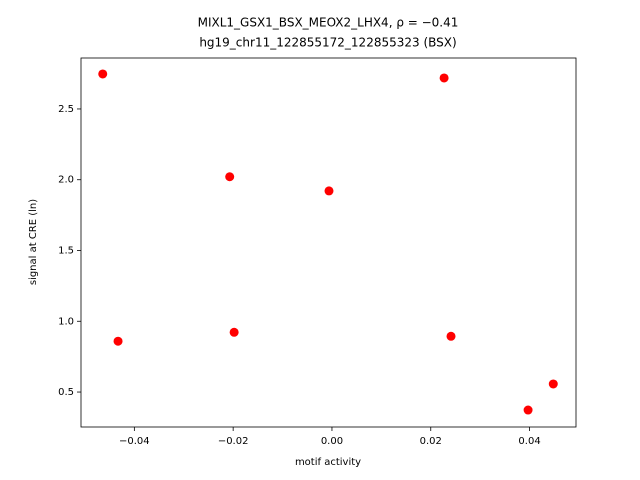 This screenshot has width=640, height=480. I want to click on x-tick-label: 0.04, so click(529, 441).